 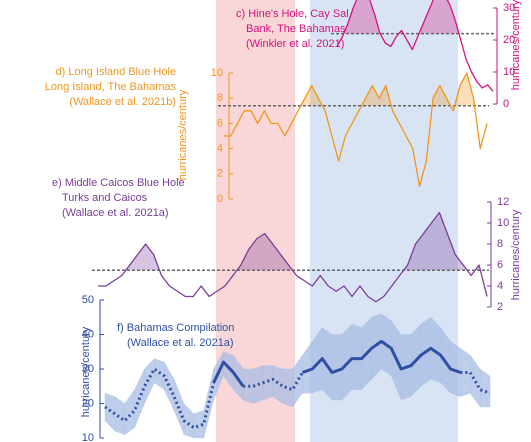 I want to click on panel-title: f) Bahamas Compilation, so click(x=175, y=328).